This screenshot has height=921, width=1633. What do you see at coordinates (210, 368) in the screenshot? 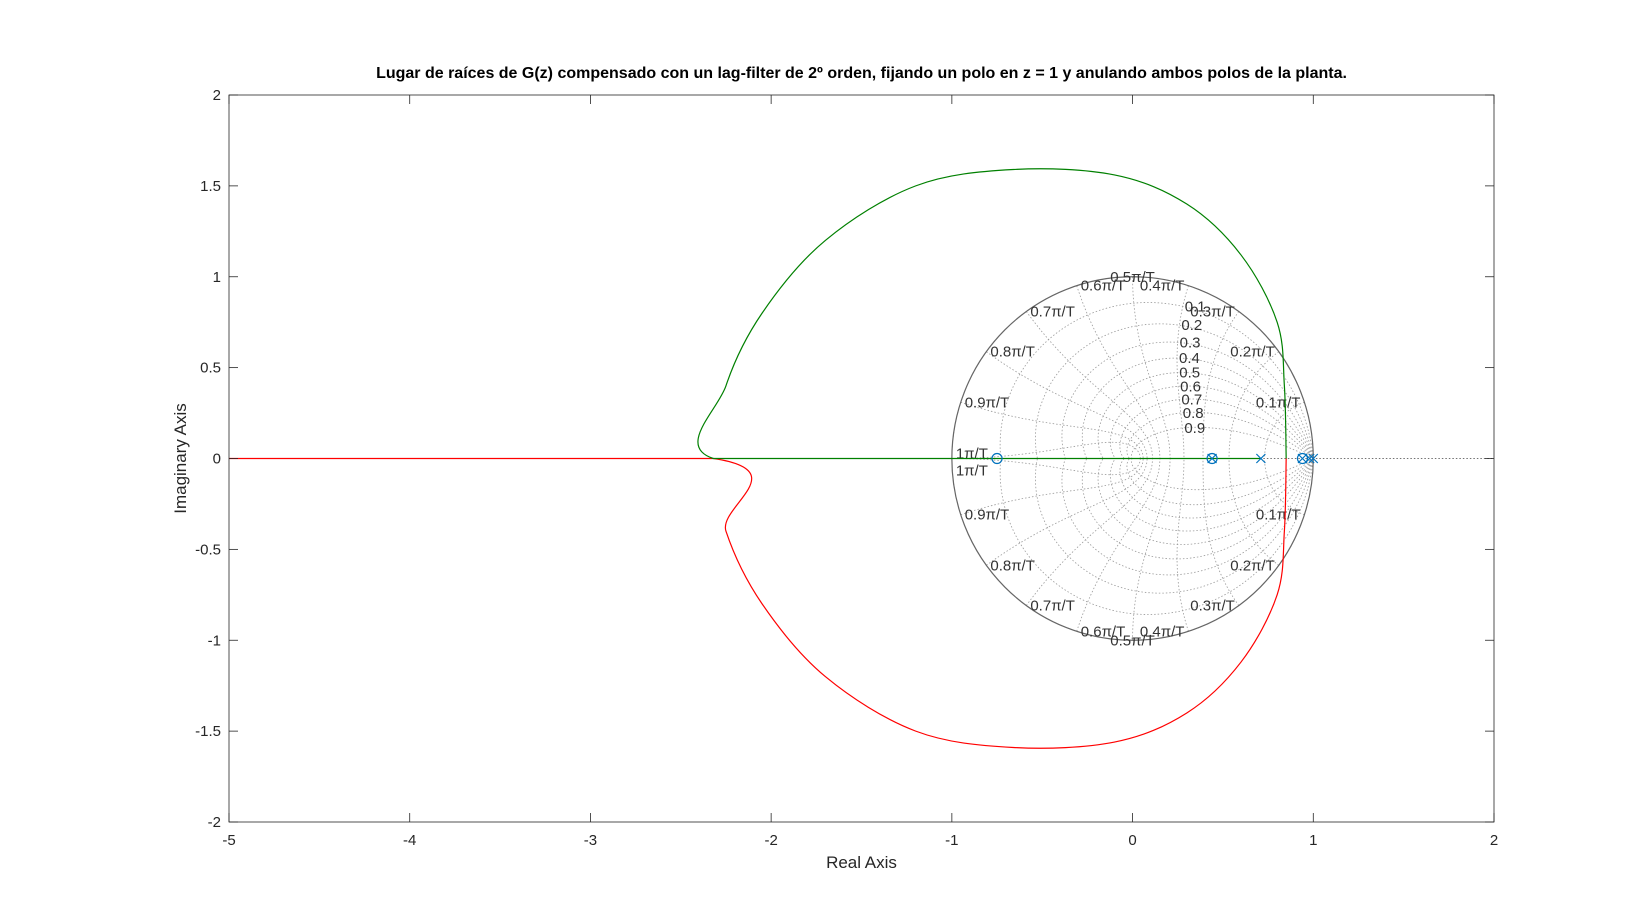
I see `y-tick-label: 0.5` at bounding box center [210, 368].